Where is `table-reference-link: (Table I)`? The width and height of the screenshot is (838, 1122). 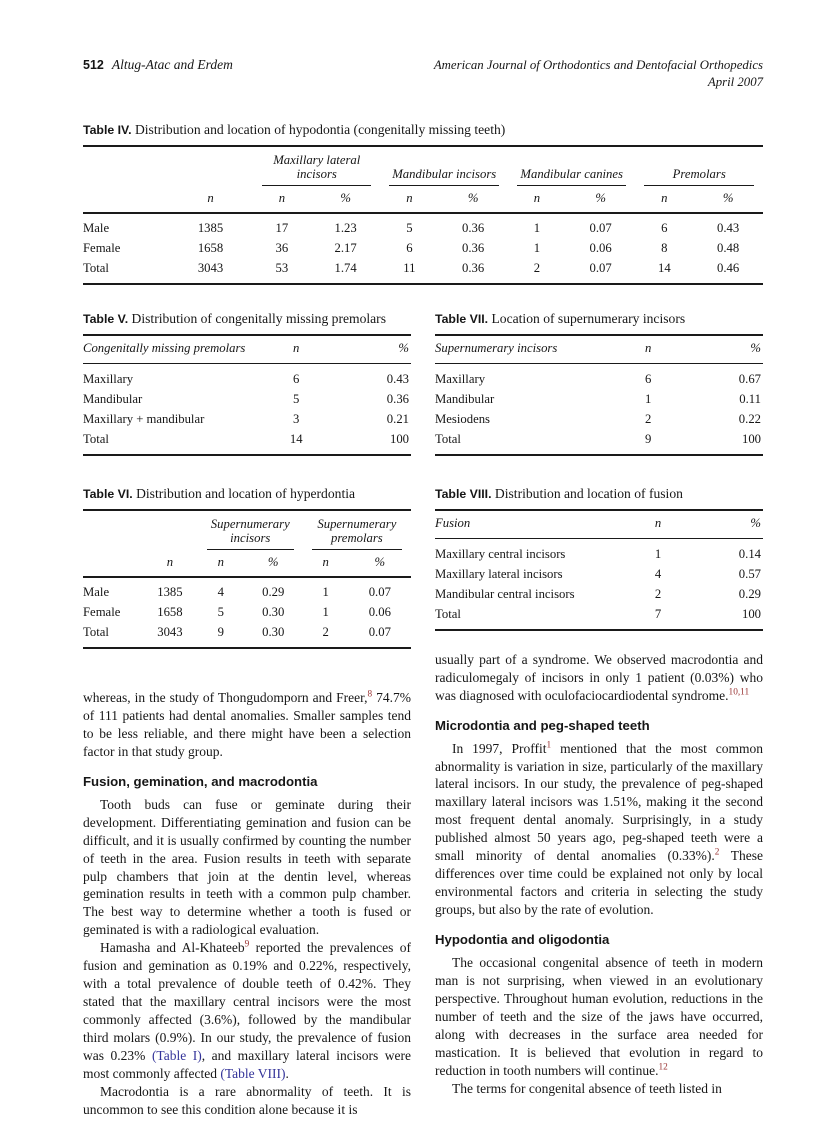
table-reference-link: (Table I) is located at coordinates (176, 1056).